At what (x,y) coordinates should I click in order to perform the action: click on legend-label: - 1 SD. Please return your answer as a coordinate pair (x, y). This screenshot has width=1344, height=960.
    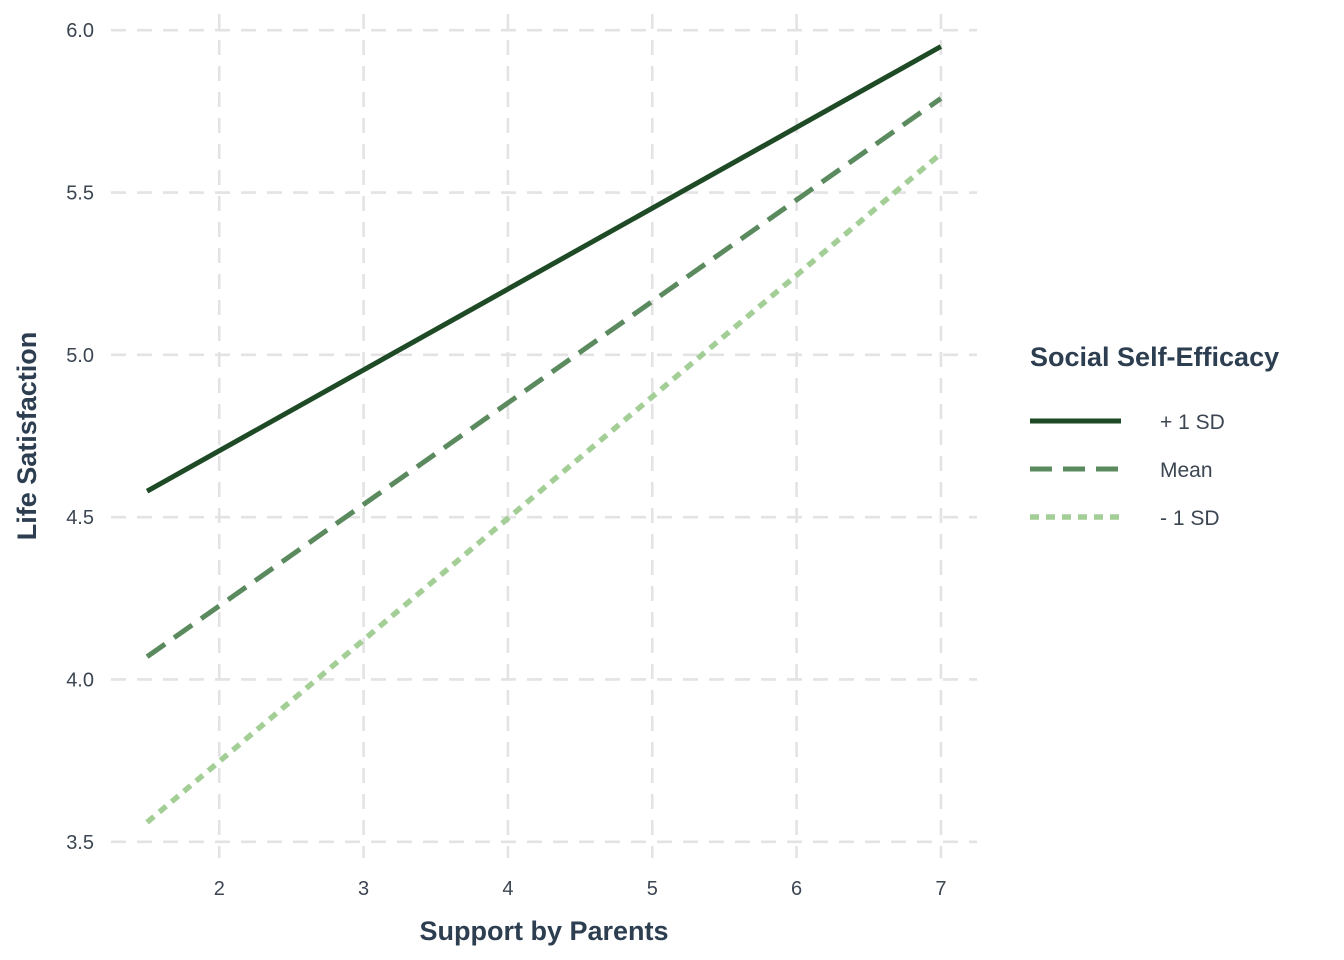
    Looking at the image, I should click on (1190, 518).